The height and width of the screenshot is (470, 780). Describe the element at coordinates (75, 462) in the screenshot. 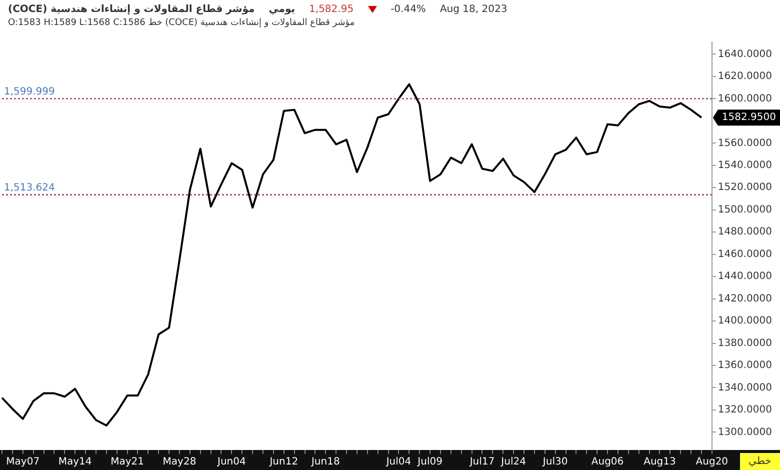

I see `x-tick-label: May14` at that location.